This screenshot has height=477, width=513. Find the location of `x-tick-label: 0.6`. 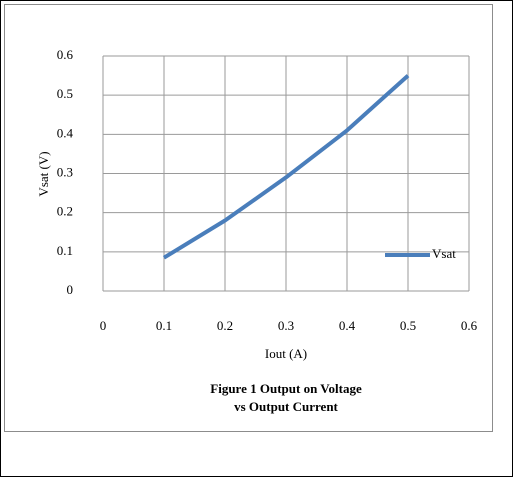

x-tick-label: 0.6 is located at coordinates (469, 325).